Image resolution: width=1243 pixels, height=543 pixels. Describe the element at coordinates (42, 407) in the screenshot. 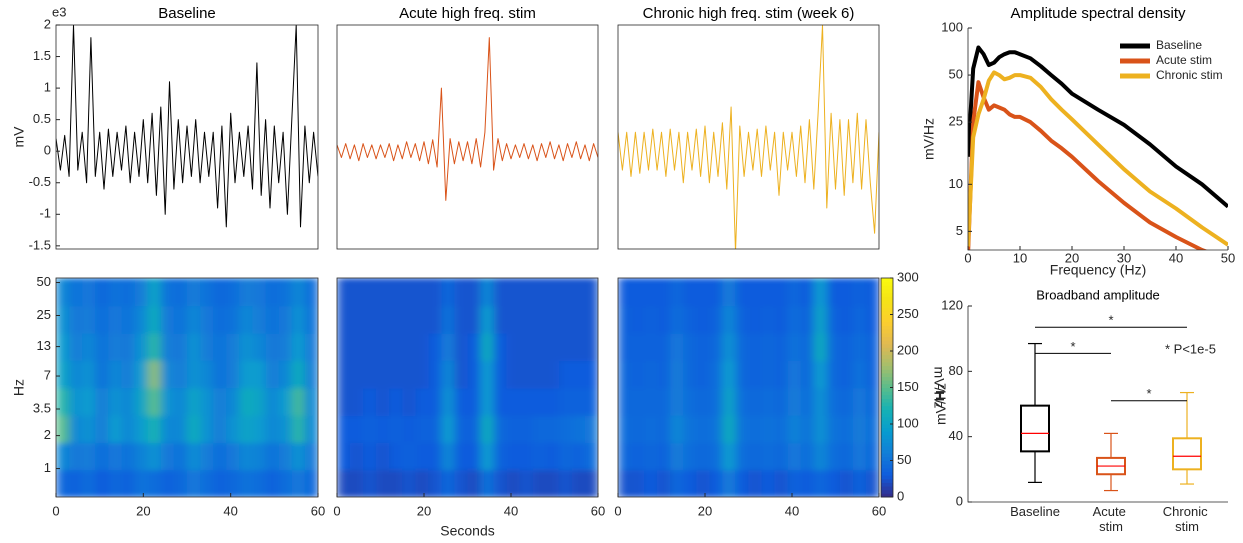

I see `y-tick-label: 3.5` at that location.